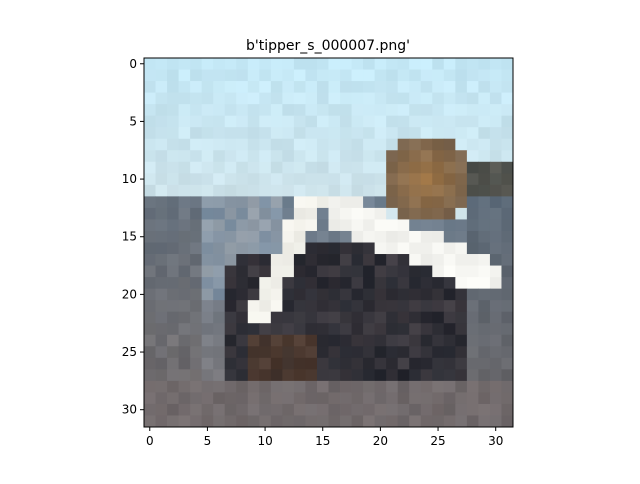  I want to click on x-tick-label: 10, so click(264, 441).